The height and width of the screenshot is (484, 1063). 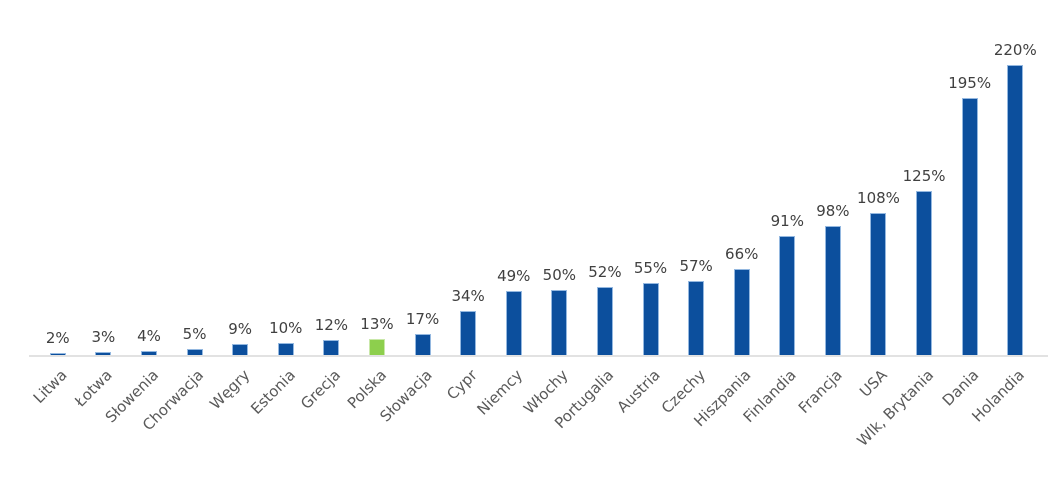 What do you see at coordinates (411, 213) in the screenshot?
I see `bar-column: 17% Słowacja` at bounding box center [411, 213].